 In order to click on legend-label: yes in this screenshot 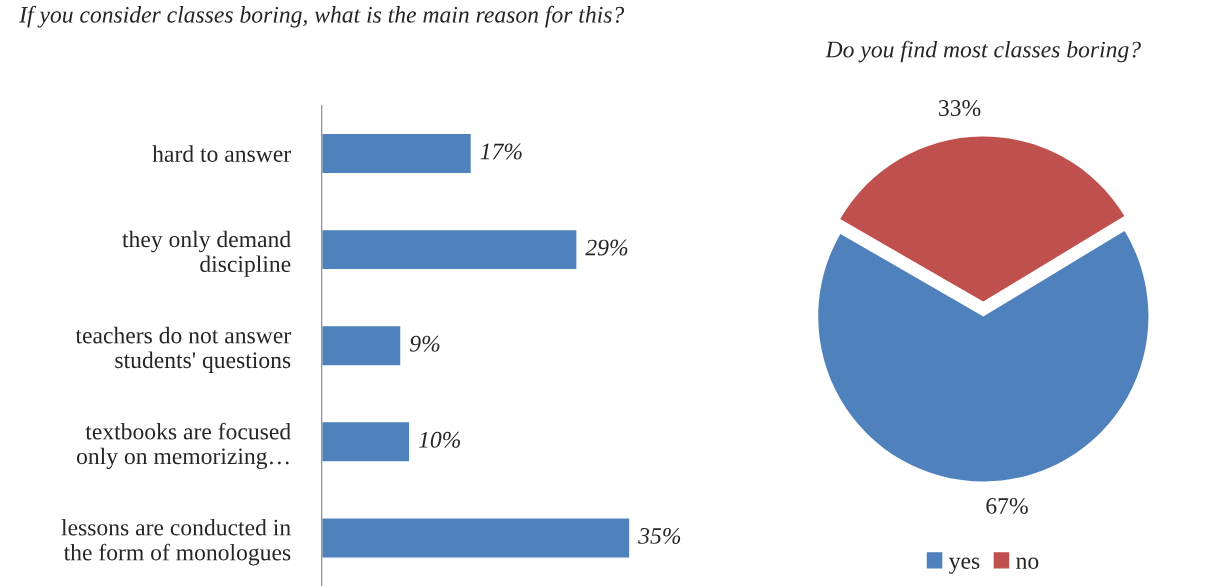, I will do `click(964, 565)`.